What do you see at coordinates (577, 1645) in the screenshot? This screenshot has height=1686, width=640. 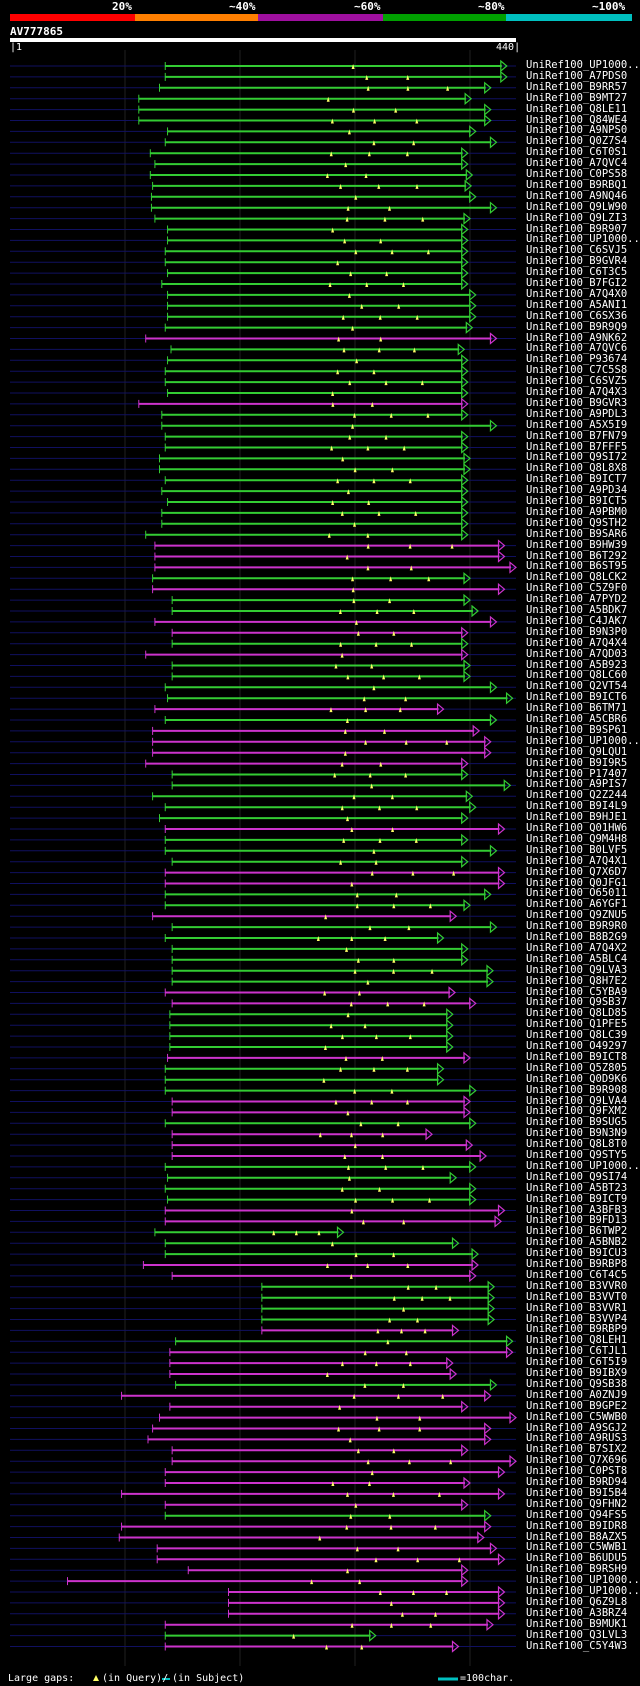 I see `hit-label: UniRef100_C5Y4W3` at bounding box center [577, 1645].